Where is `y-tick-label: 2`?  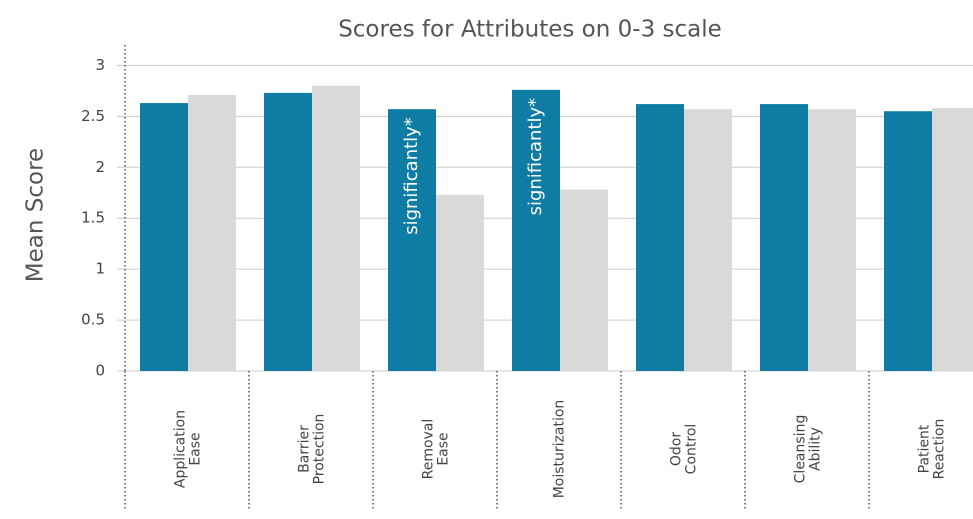
y-tick-label: 2 is located at coordinates (100, 167).